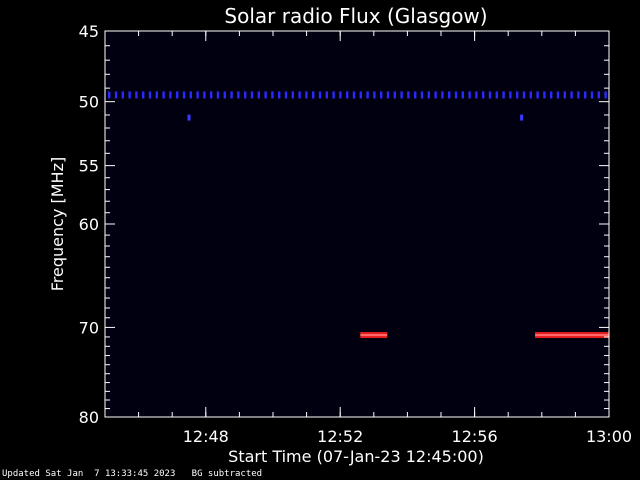  Describe the element at coordinates (609, 436) in the screenshot. I see `x-tick-label: 13:00` at that location.